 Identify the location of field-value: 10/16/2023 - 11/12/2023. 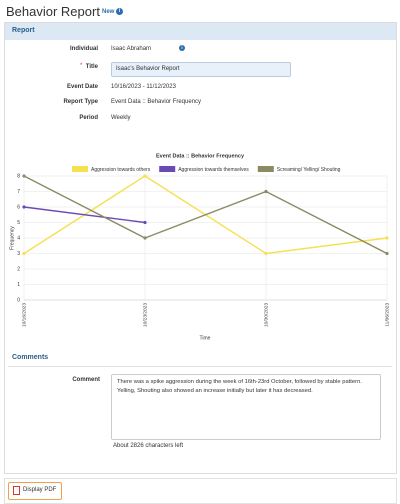
(143, 87).